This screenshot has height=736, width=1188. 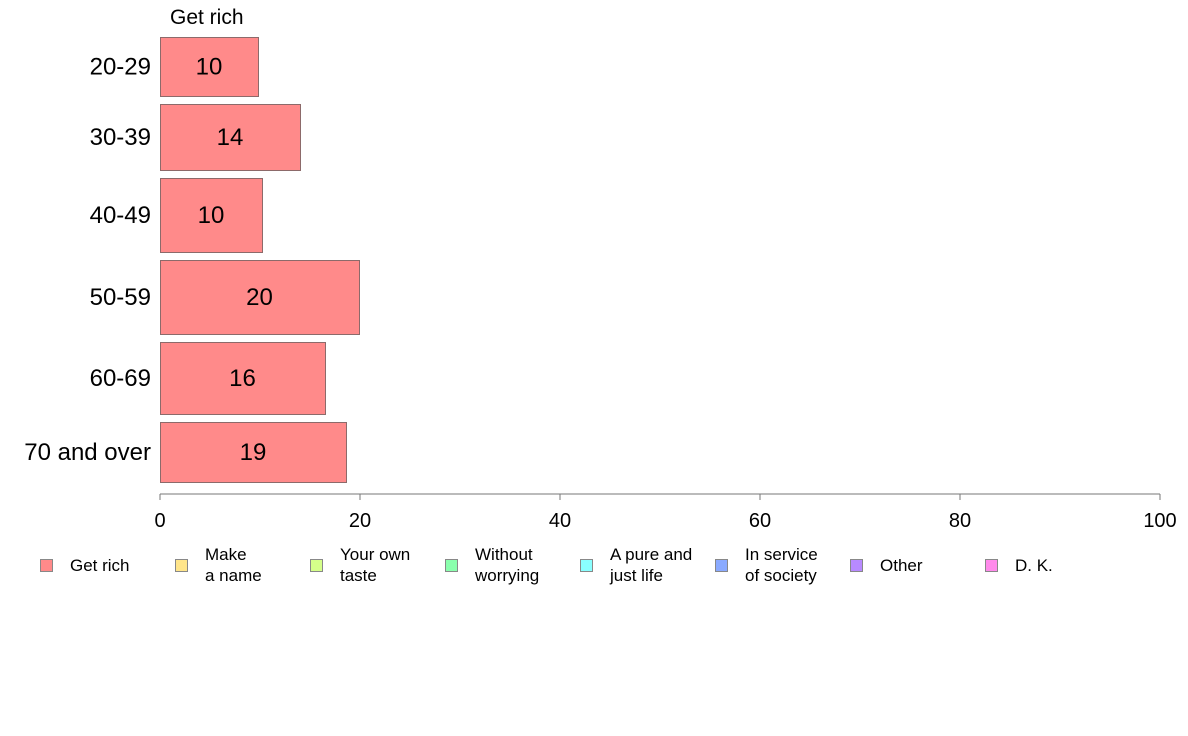 I want to click on x-tick-label: 100, so click(x=1159, y=521).